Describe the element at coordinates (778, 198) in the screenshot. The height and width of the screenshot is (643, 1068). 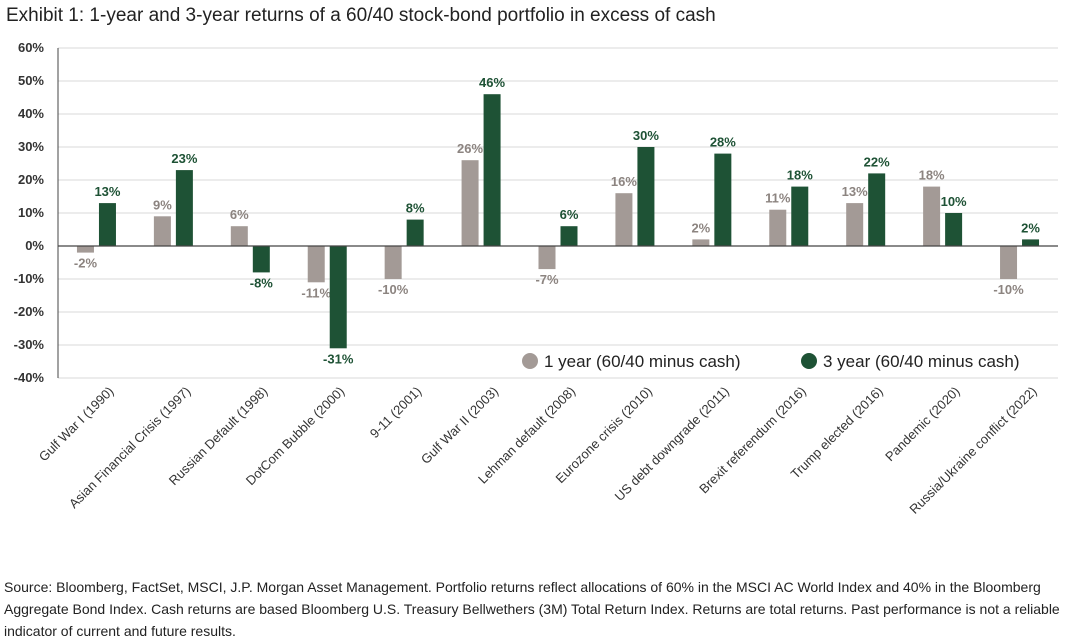
I see `data-label-1-year: 11%` at that location.